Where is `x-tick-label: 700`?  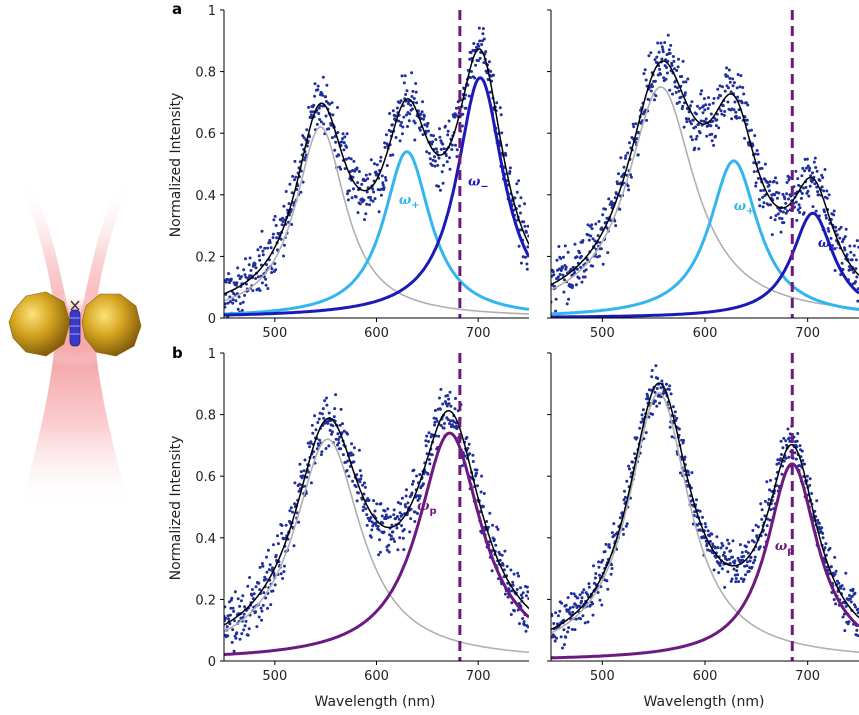
x-tick-label: 700 is located at coordinates (478, 333).